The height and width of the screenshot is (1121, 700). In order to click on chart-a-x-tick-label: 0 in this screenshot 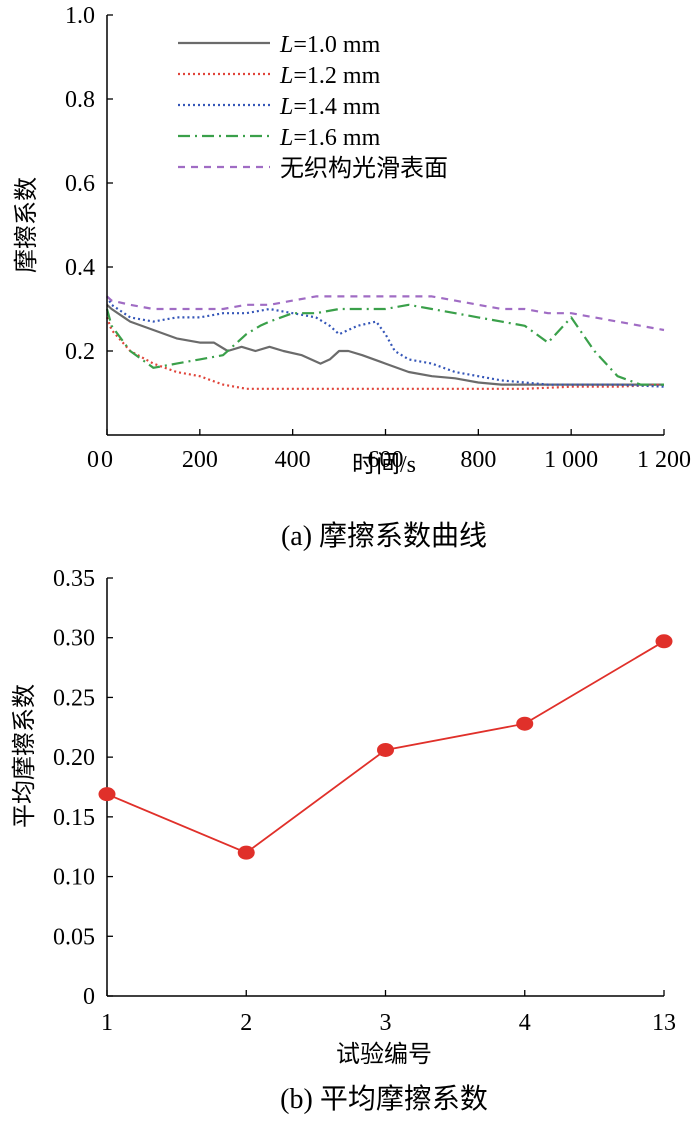, I will do `click(107, 460)`.